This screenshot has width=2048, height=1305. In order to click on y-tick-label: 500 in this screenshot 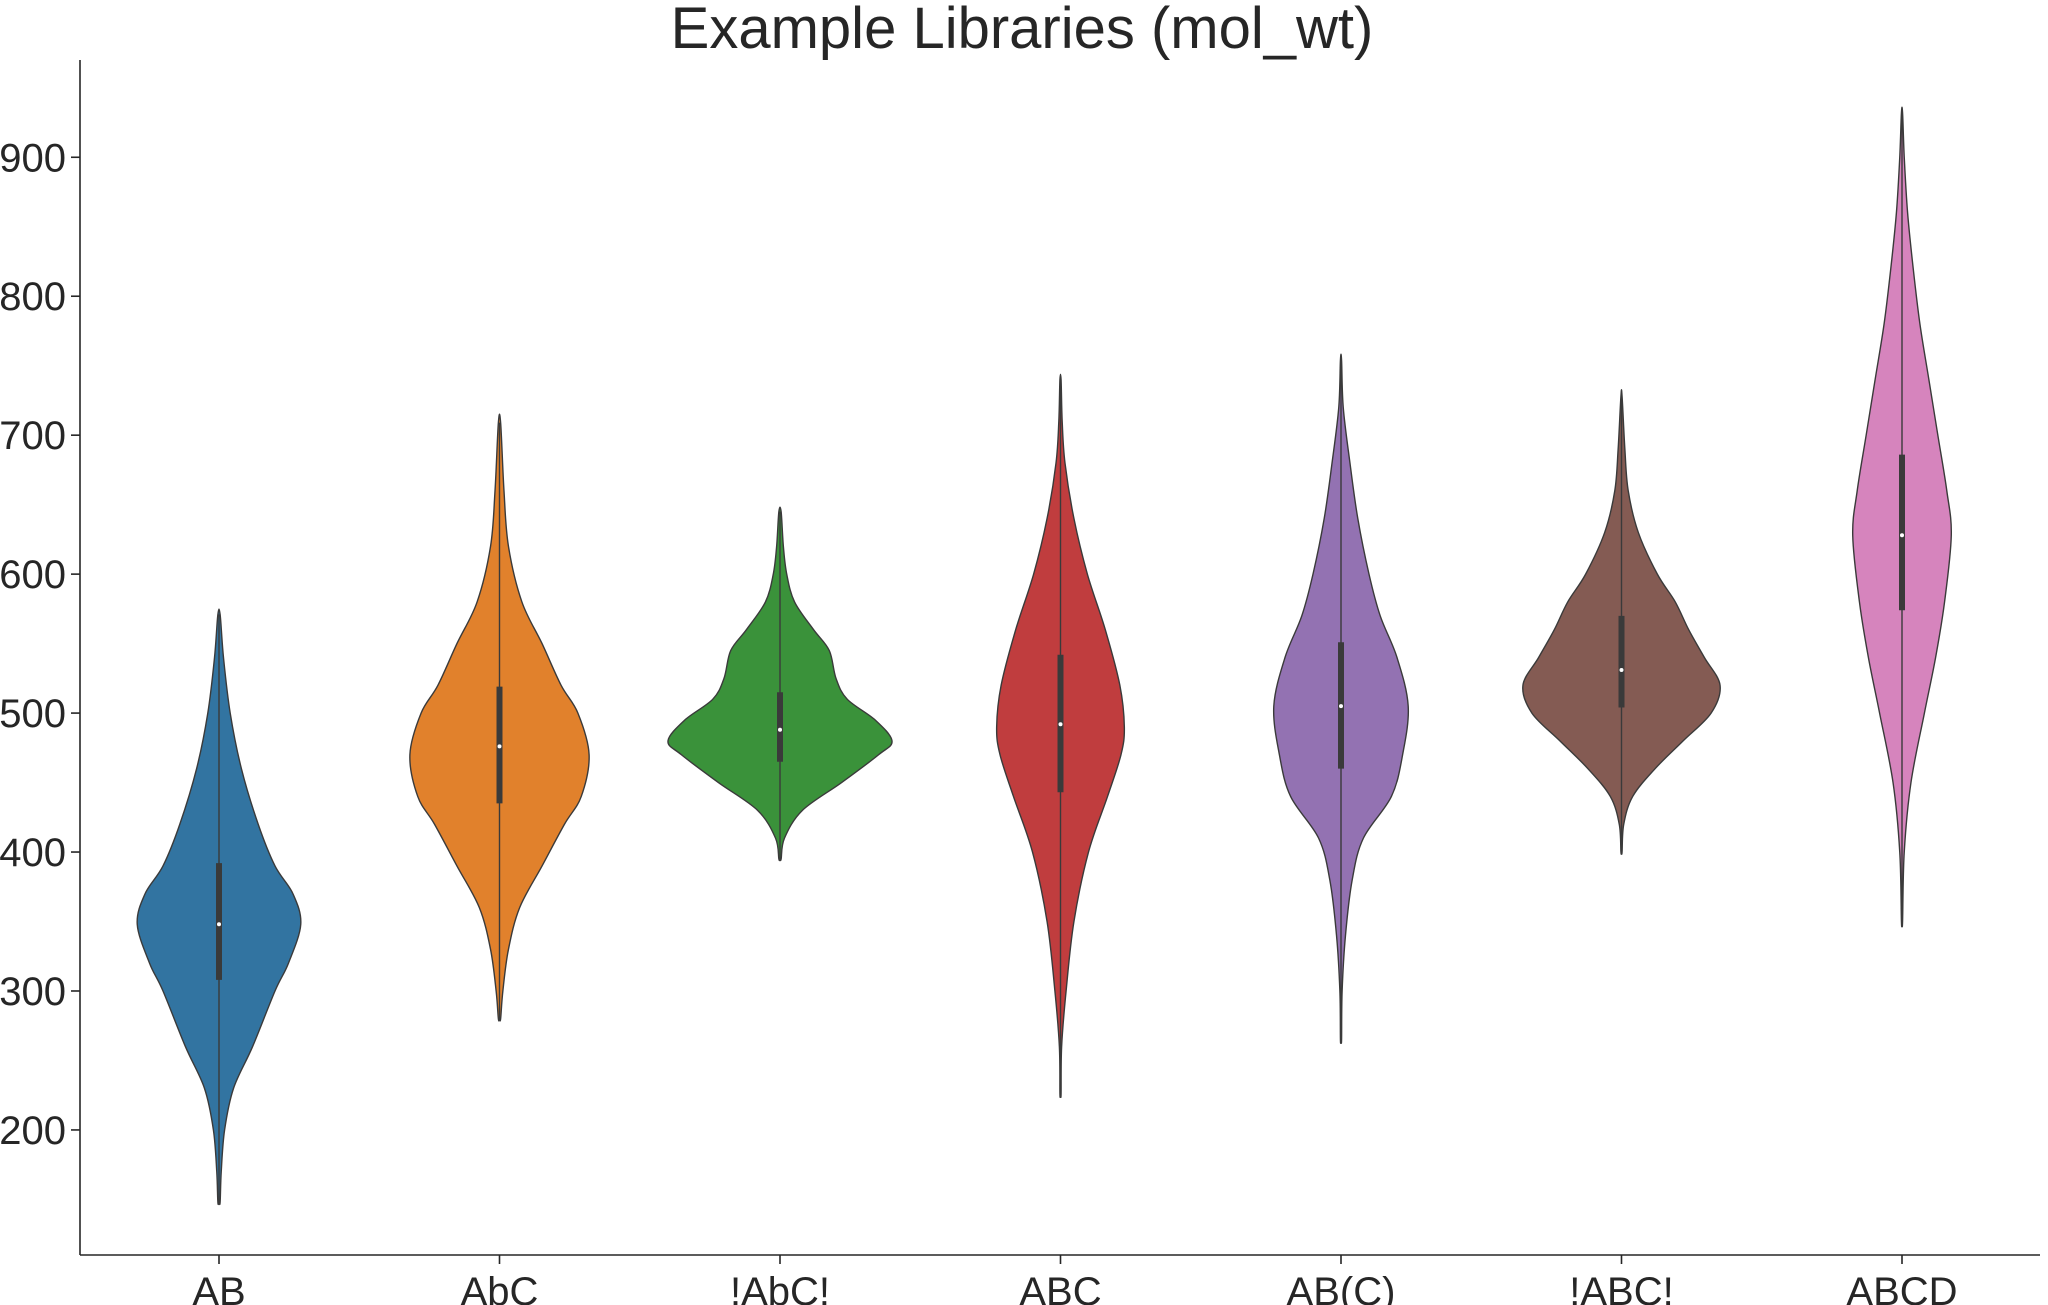, I will do `click(33, 714)`.